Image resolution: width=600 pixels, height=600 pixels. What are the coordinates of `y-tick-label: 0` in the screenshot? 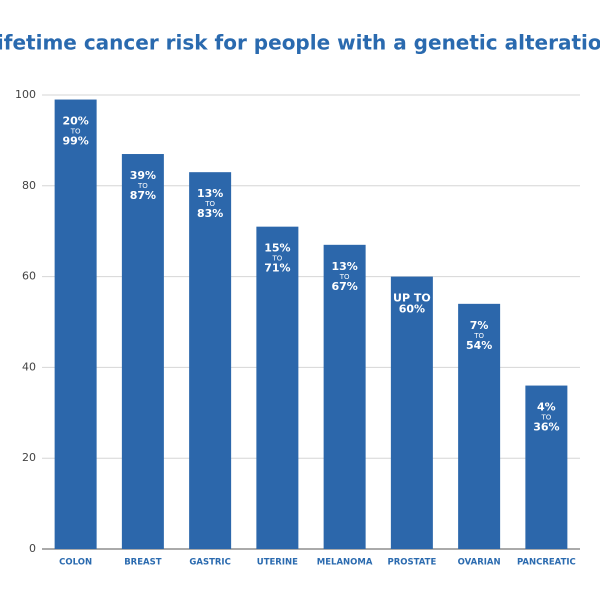 It's located at (32, 548).